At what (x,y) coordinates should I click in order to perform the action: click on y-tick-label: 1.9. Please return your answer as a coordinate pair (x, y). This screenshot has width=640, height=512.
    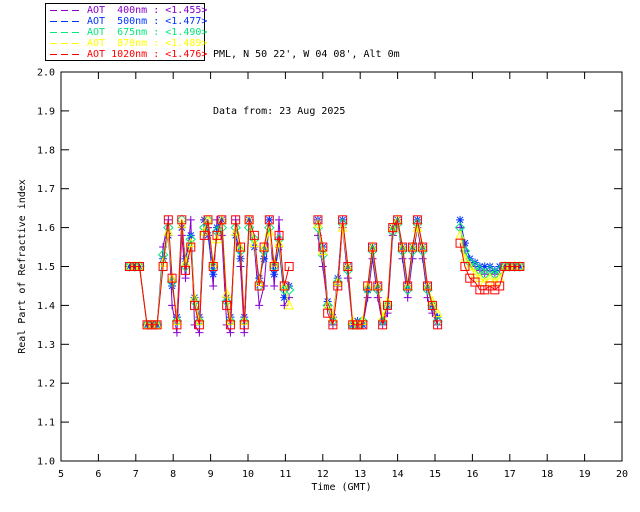
    Looking at the image, I should click on (46, 111).